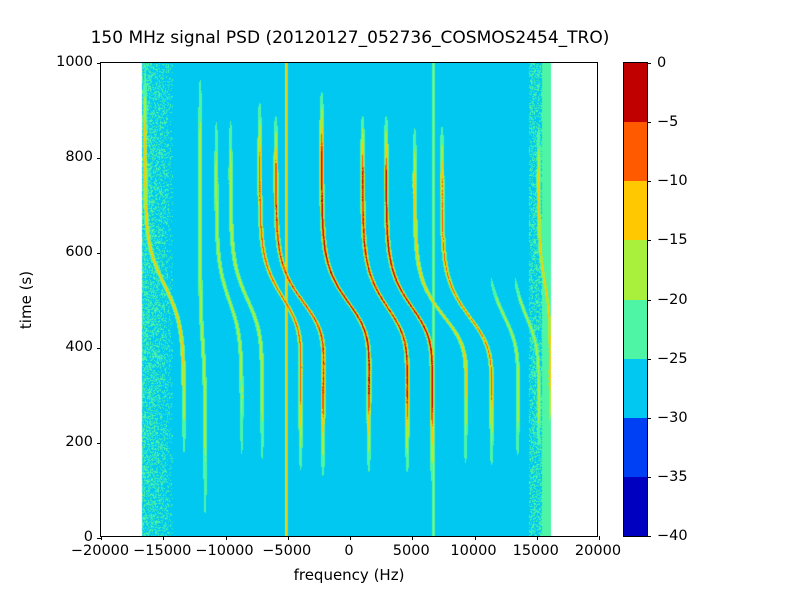  What do you see at coordinates (672, 476) in the screenshot?
I see `colorbar-tick-label: −35` at bounding box center [672, 476].